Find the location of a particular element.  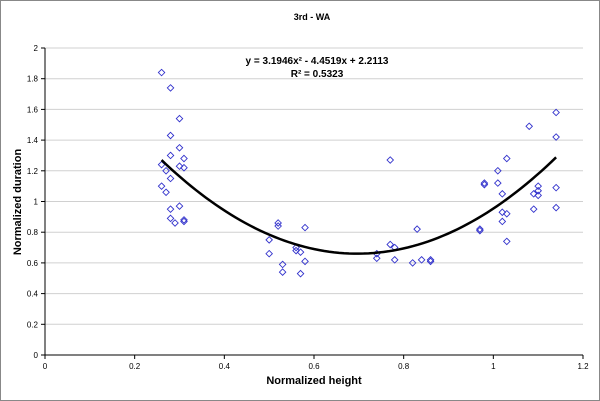

x-tick-label: 0.2 is located at coordinates (135, 366).